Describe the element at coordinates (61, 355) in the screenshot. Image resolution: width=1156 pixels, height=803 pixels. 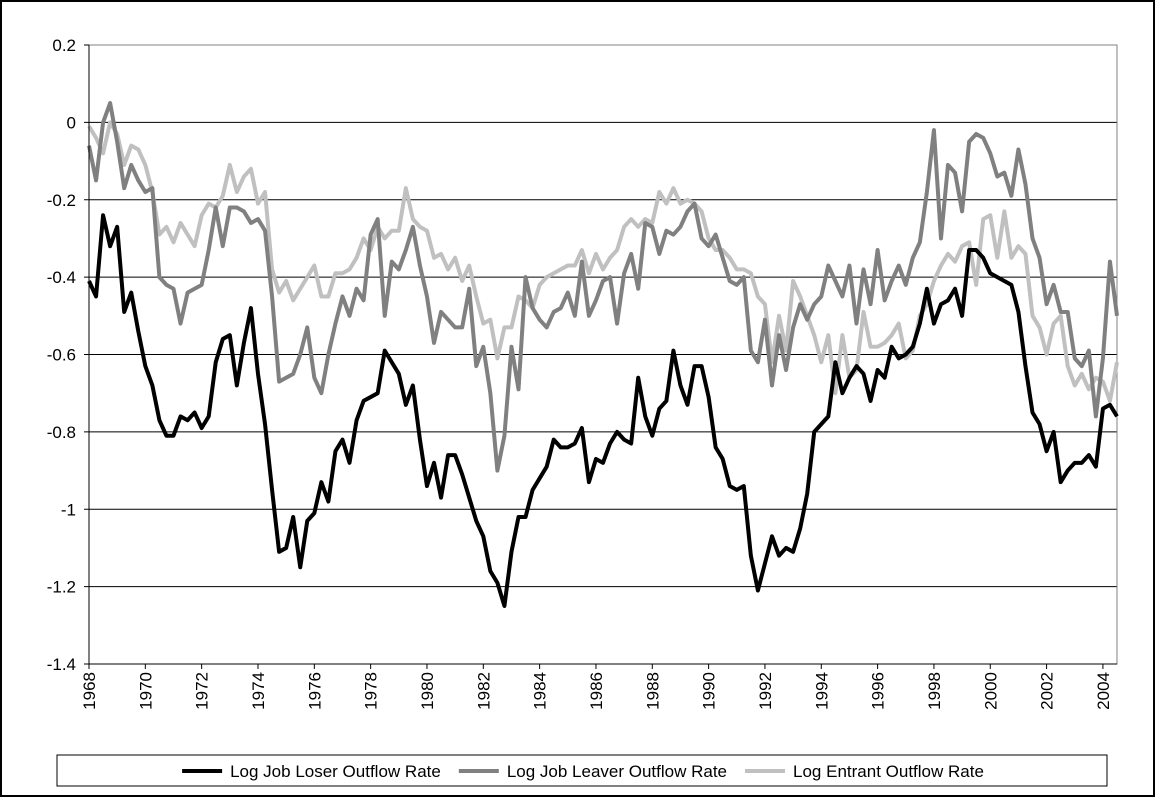
I see `y-tick-label: -0.6` at that location.